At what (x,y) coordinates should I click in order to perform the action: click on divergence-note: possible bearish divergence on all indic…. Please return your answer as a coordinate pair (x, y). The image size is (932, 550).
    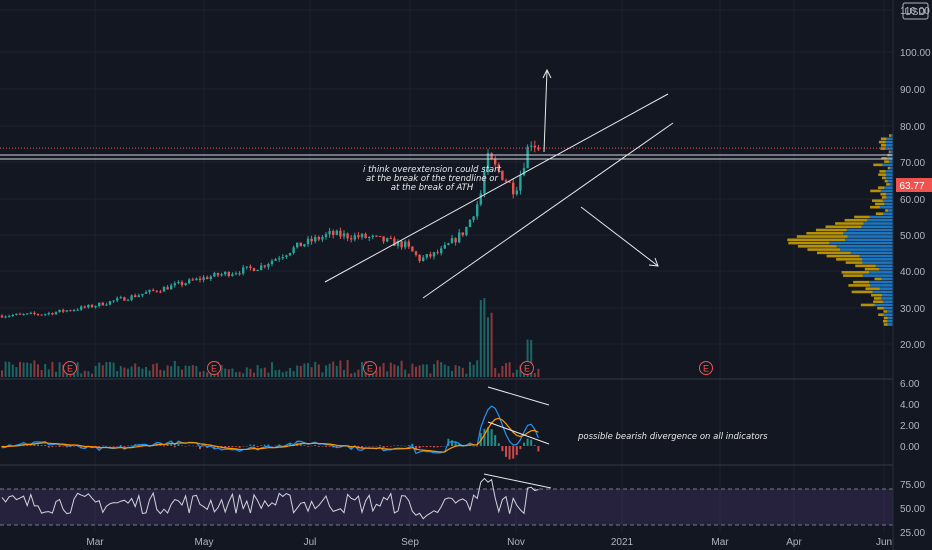
    Looking at the image, I should click on (672, 437).